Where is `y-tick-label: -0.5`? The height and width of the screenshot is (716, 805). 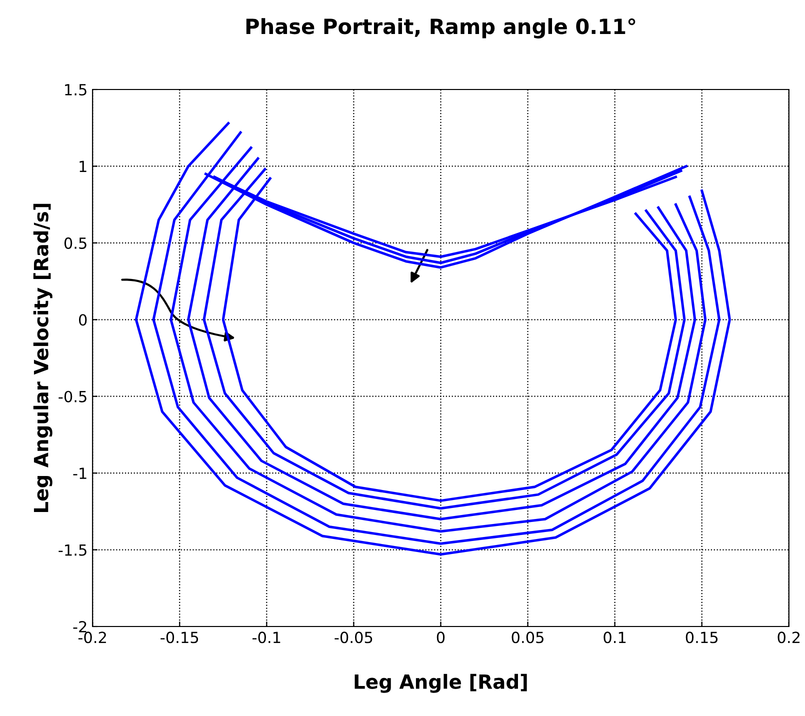 y-tick-label: -0.5 is located at coordinates (72, 396).